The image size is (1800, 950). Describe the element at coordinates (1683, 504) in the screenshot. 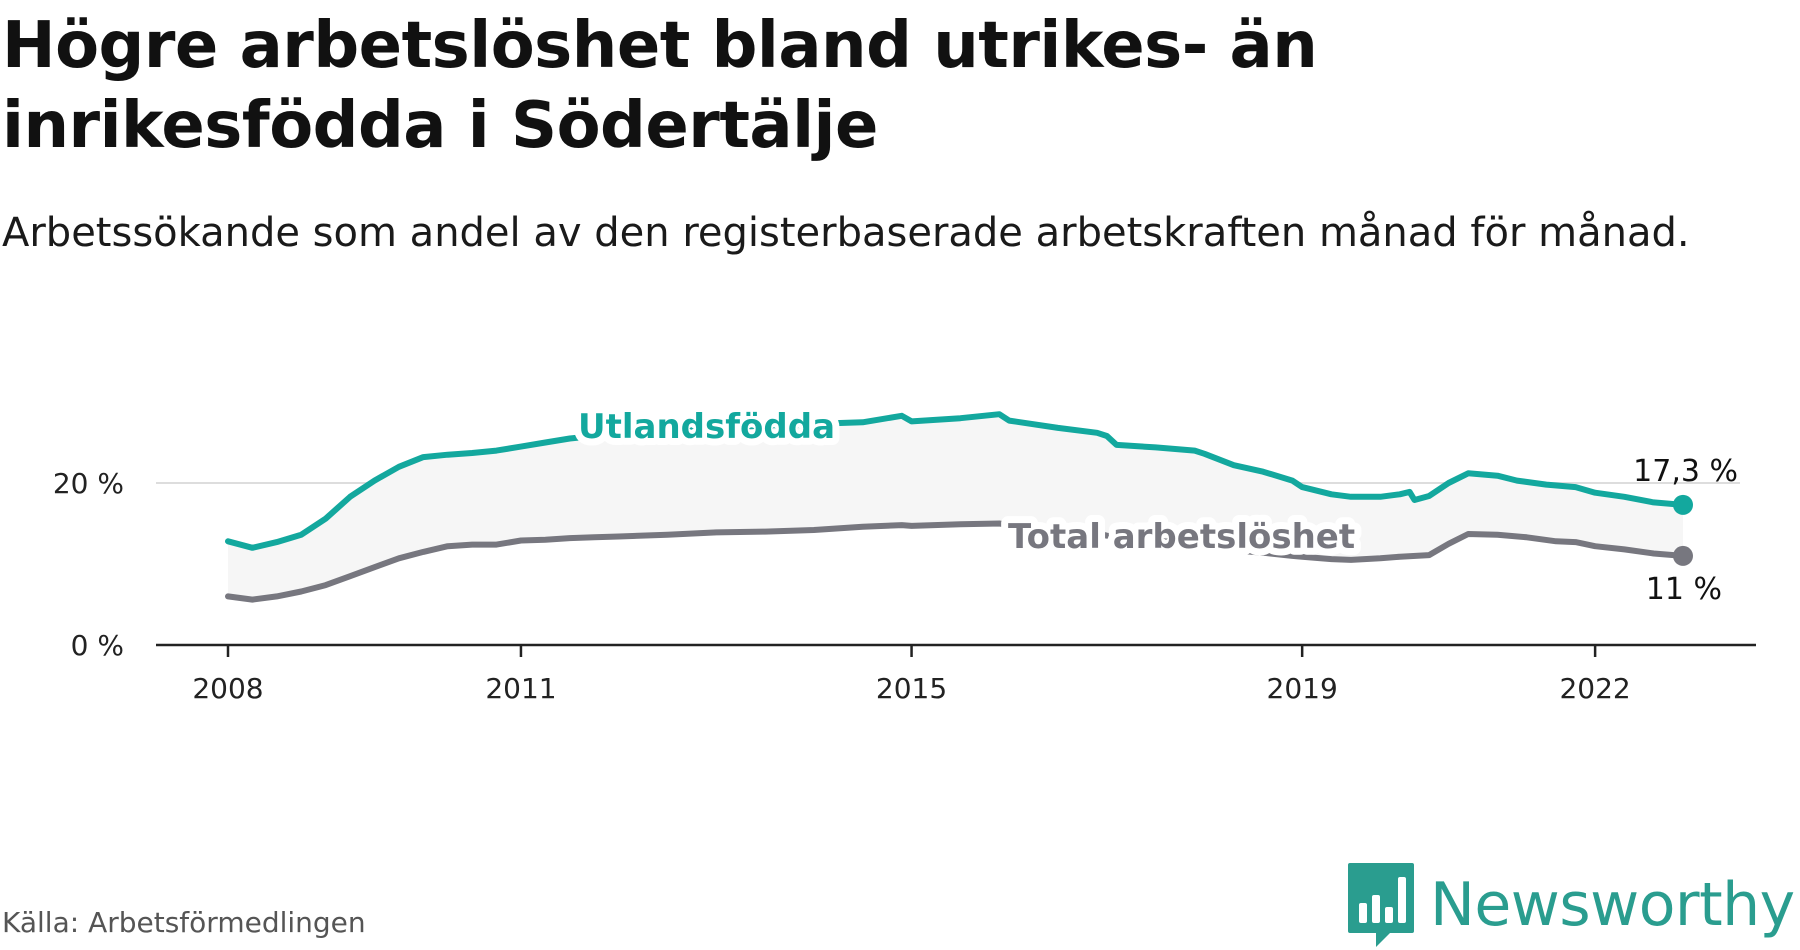

I see `end-dot-utlandsfodda` at that location.